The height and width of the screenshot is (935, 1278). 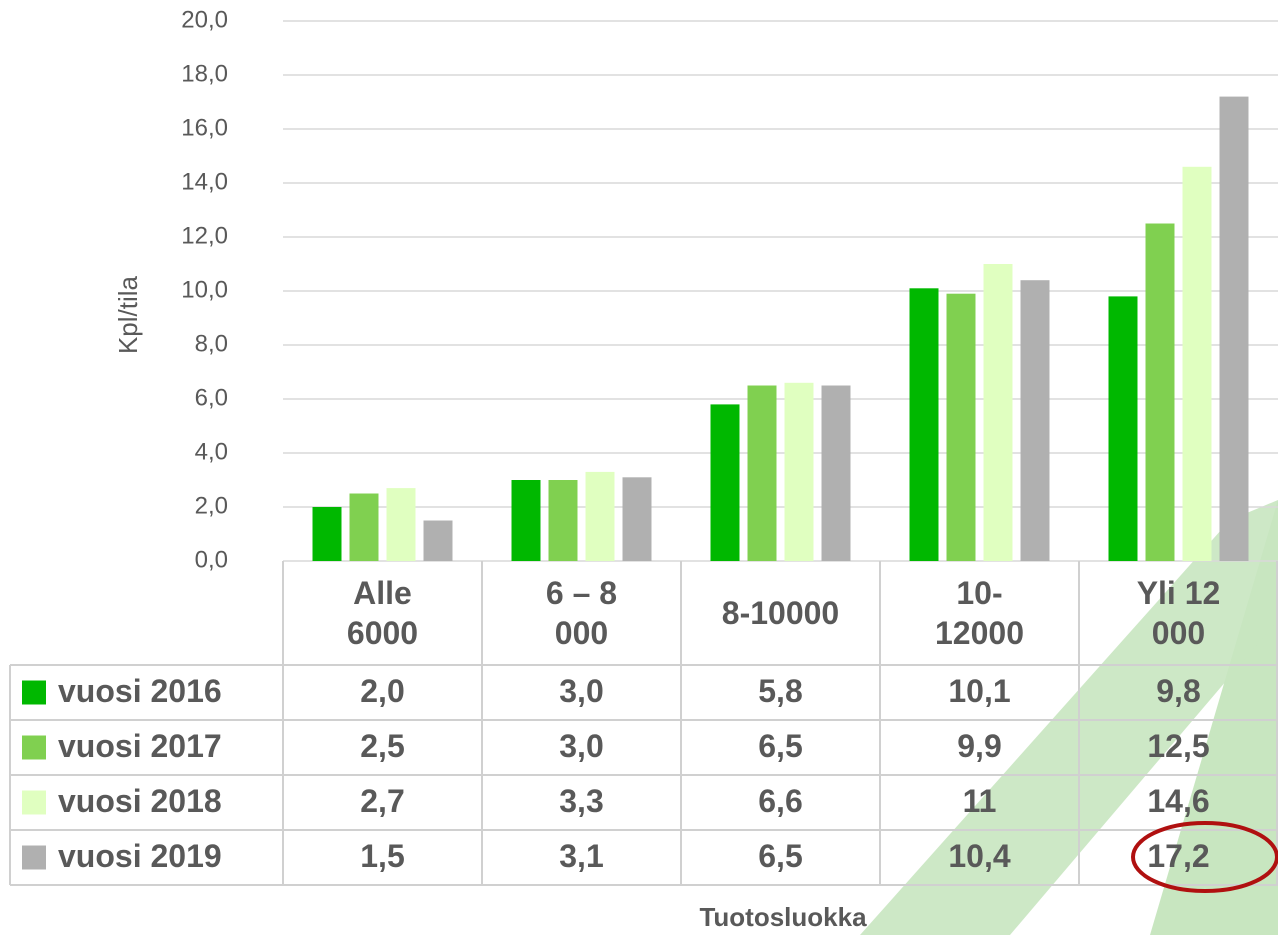 I want to click on y-tick-label: 20,0, so click(x=204, y=19).